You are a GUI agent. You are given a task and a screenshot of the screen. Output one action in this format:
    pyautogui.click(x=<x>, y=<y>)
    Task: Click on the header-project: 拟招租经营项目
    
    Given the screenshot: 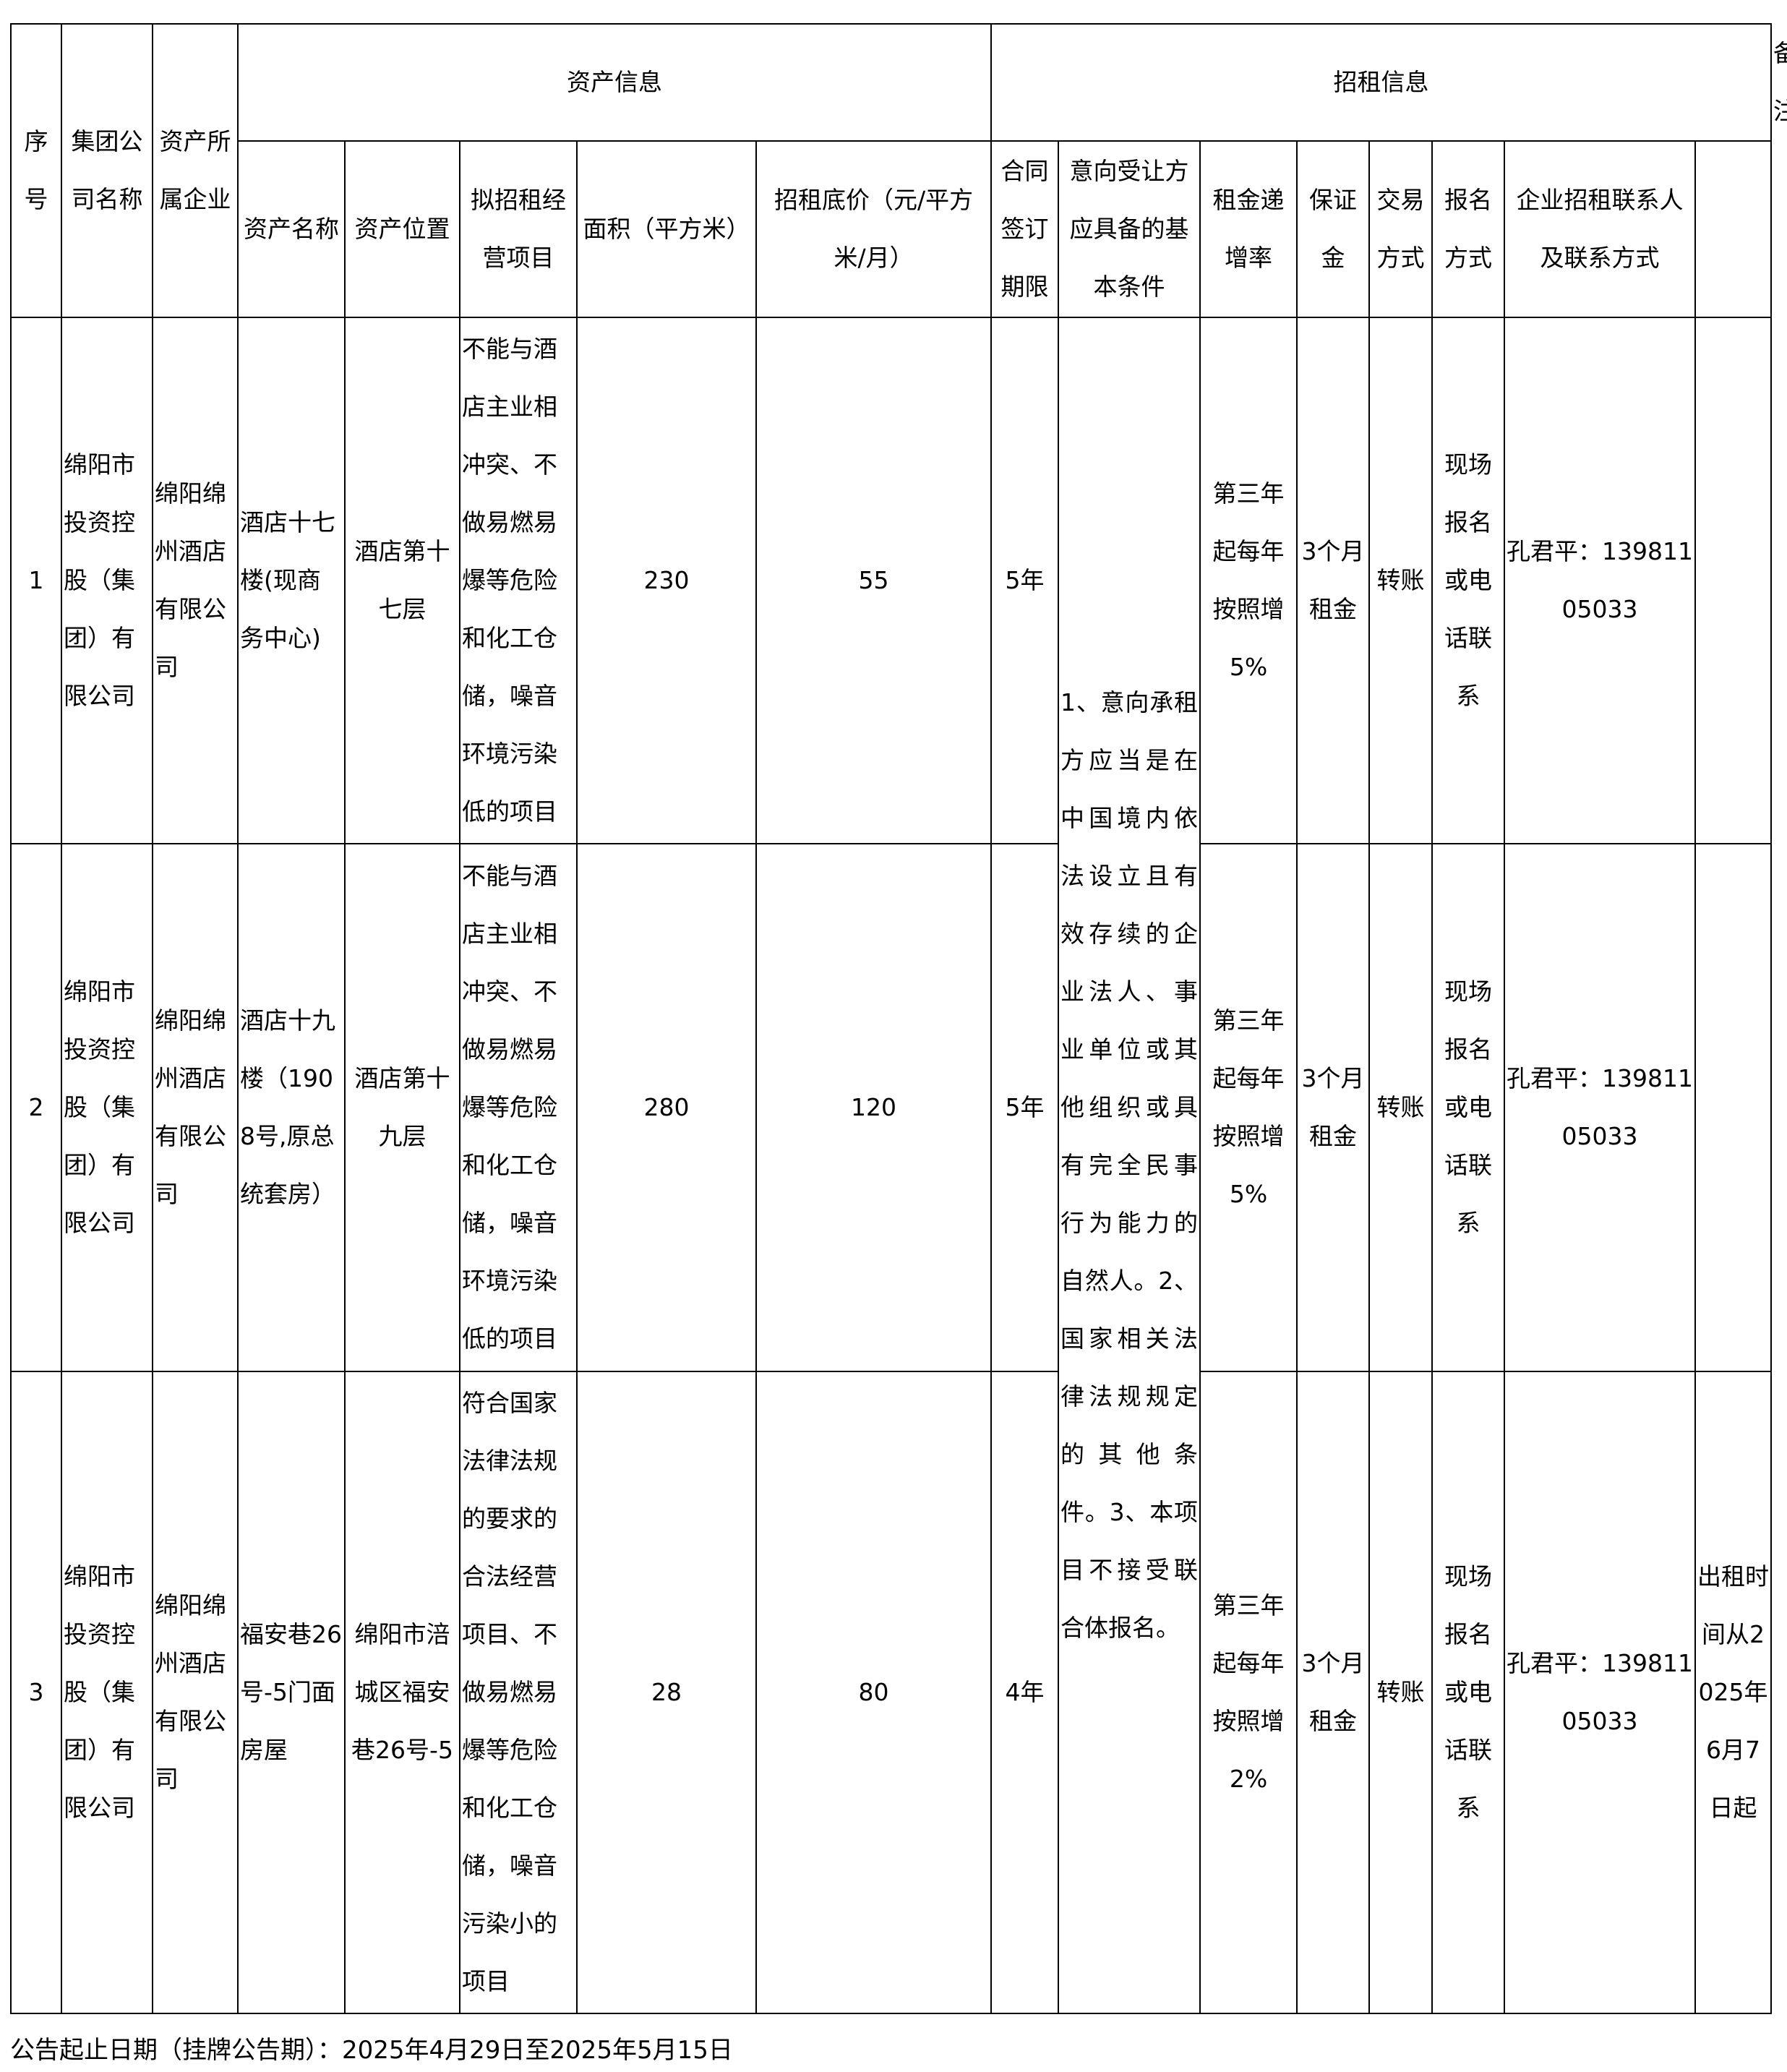 What is the action you would take?
    pyautogui.click(x=518, y=229)
    